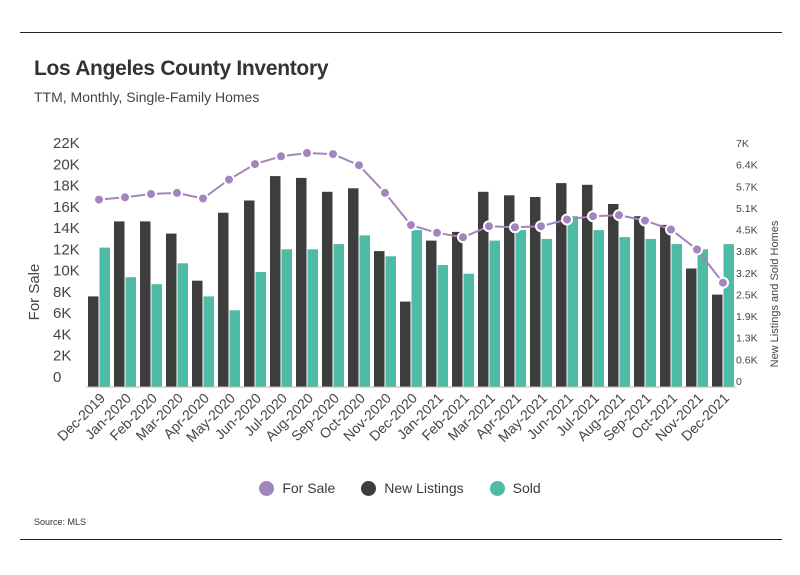 Image resolution: width=800 pixels, height=575 pixels. Describe the element at coordinates (747, 252) in the screenshot. I see `y2-tick-label: 3.8K` at that location.